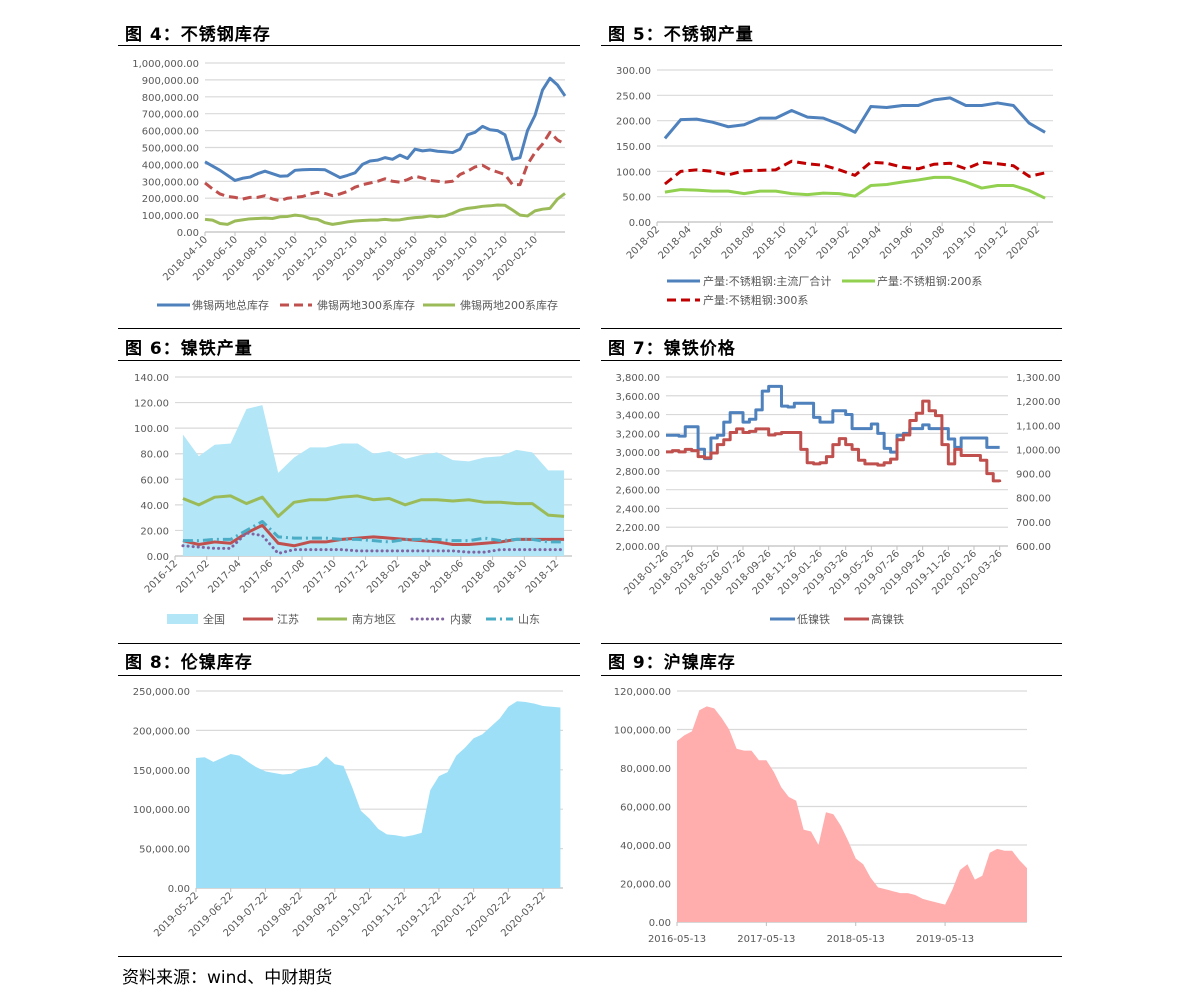  I want to click on series-佛锡两地总库存-line, so click(385, 129).